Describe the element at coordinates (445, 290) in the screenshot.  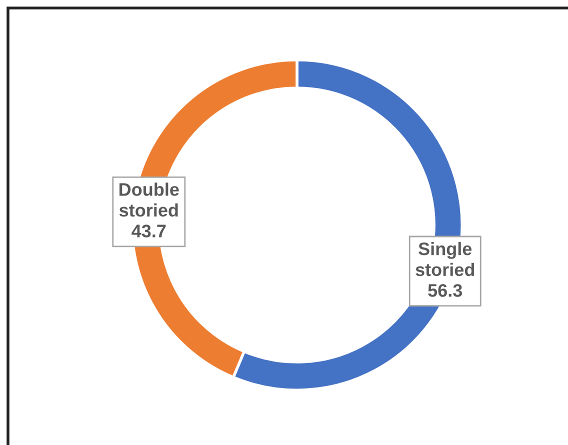
I see `data-label: 56.3` at that location.